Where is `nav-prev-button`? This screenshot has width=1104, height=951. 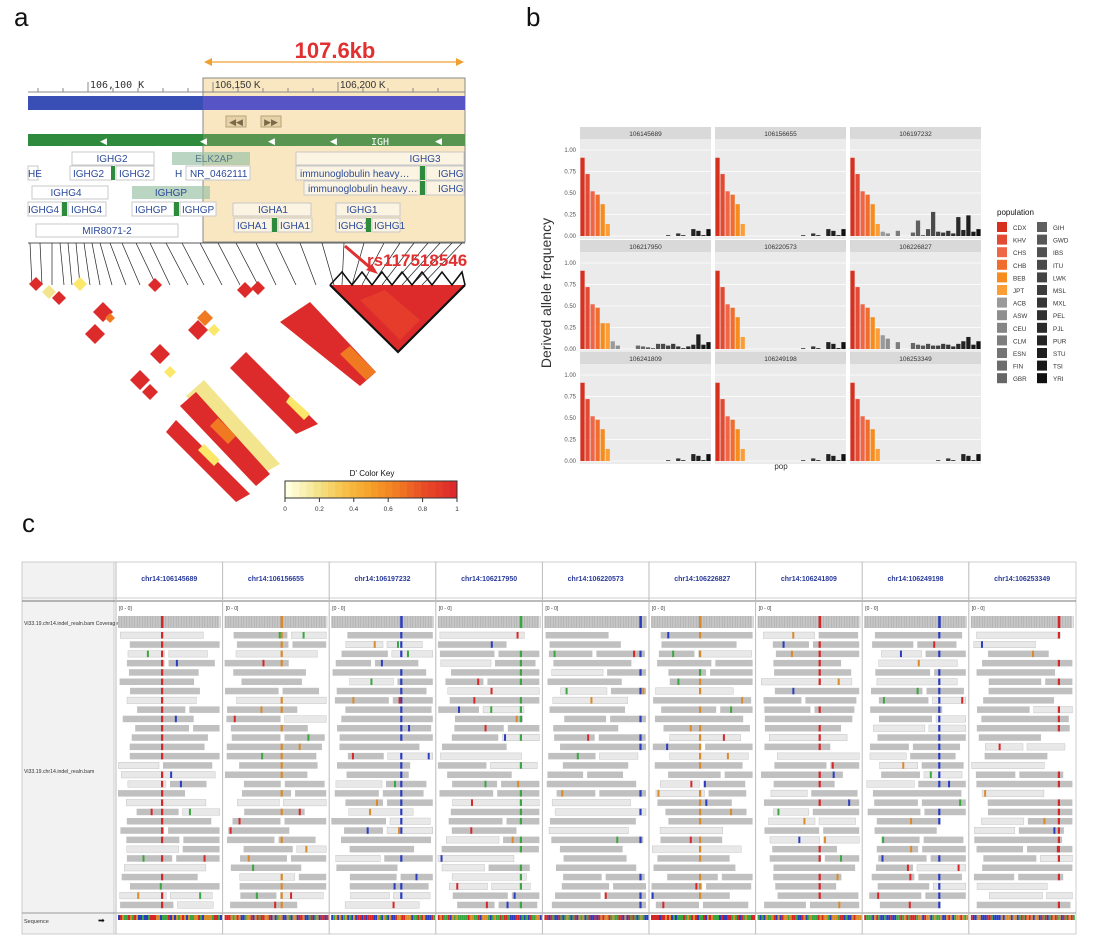 nav-prev-button is located at coordinates (236, 121).